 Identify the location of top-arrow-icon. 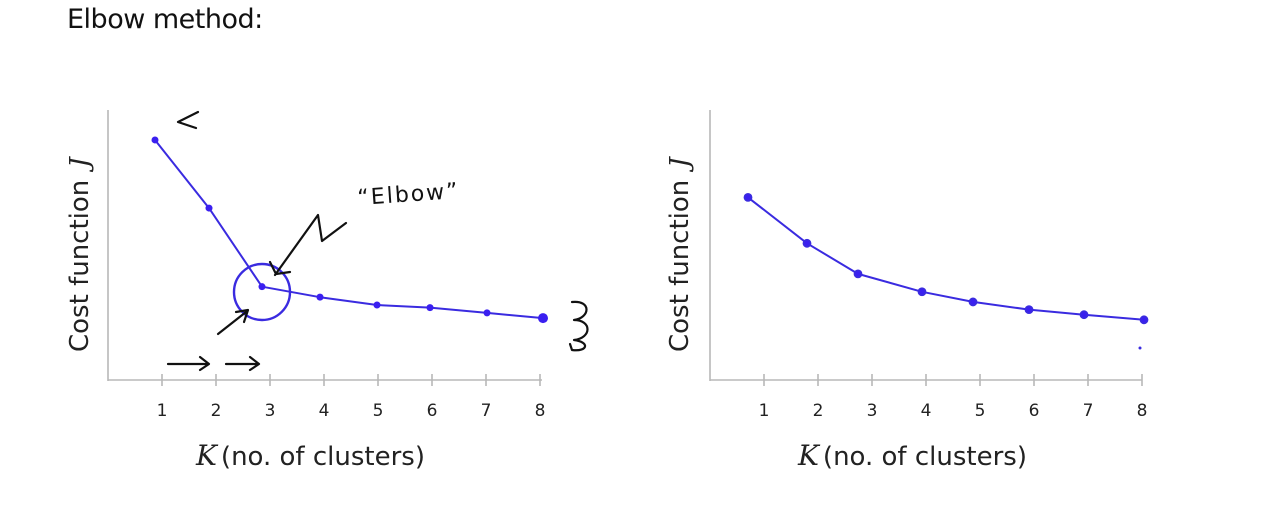
(188, 120).